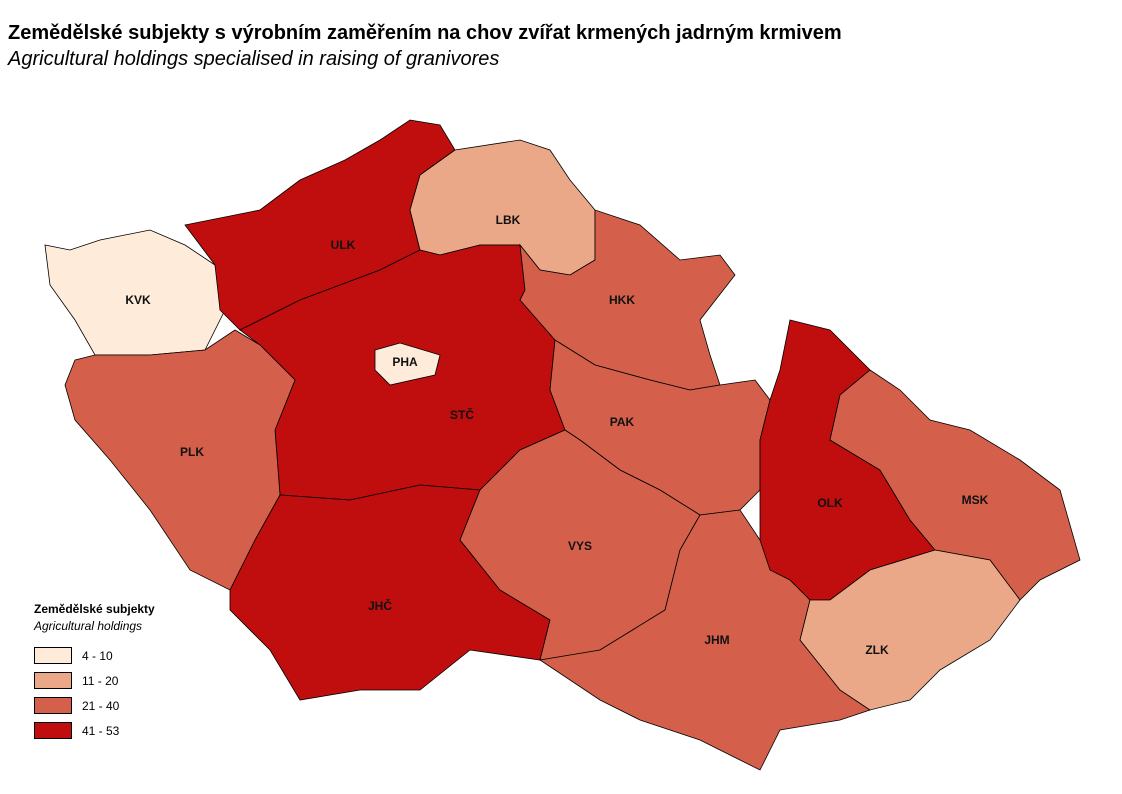 The image size is (1122, 794). I want to click on legend-item: 21 - 40, so click(94, 705).